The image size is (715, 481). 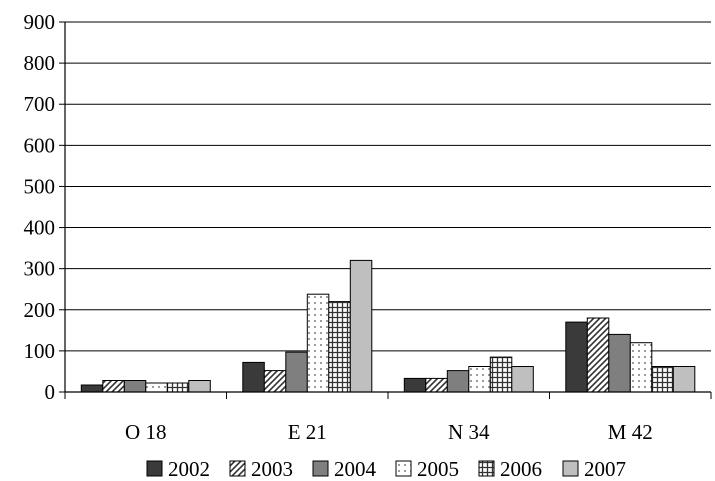 What do you see at coordinates (576, 357) in the screenshot?
I see `bar-2002-M42` at bounding box center [576, 357].